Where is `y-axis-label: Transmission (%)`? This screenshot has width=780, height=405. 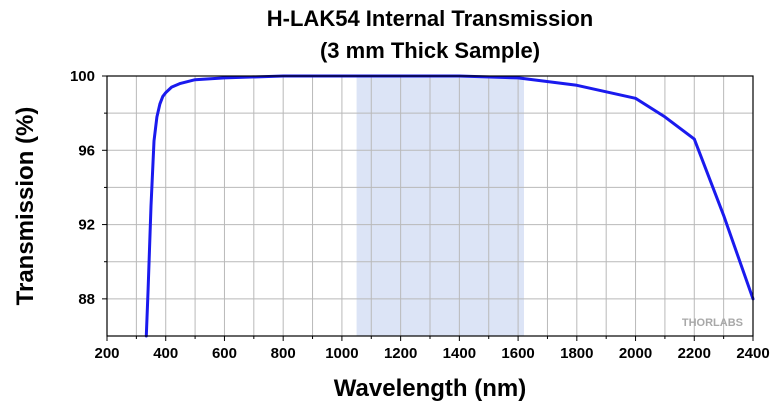 y-axis-label: Transmission (%) is located at coordinates (25, 206).